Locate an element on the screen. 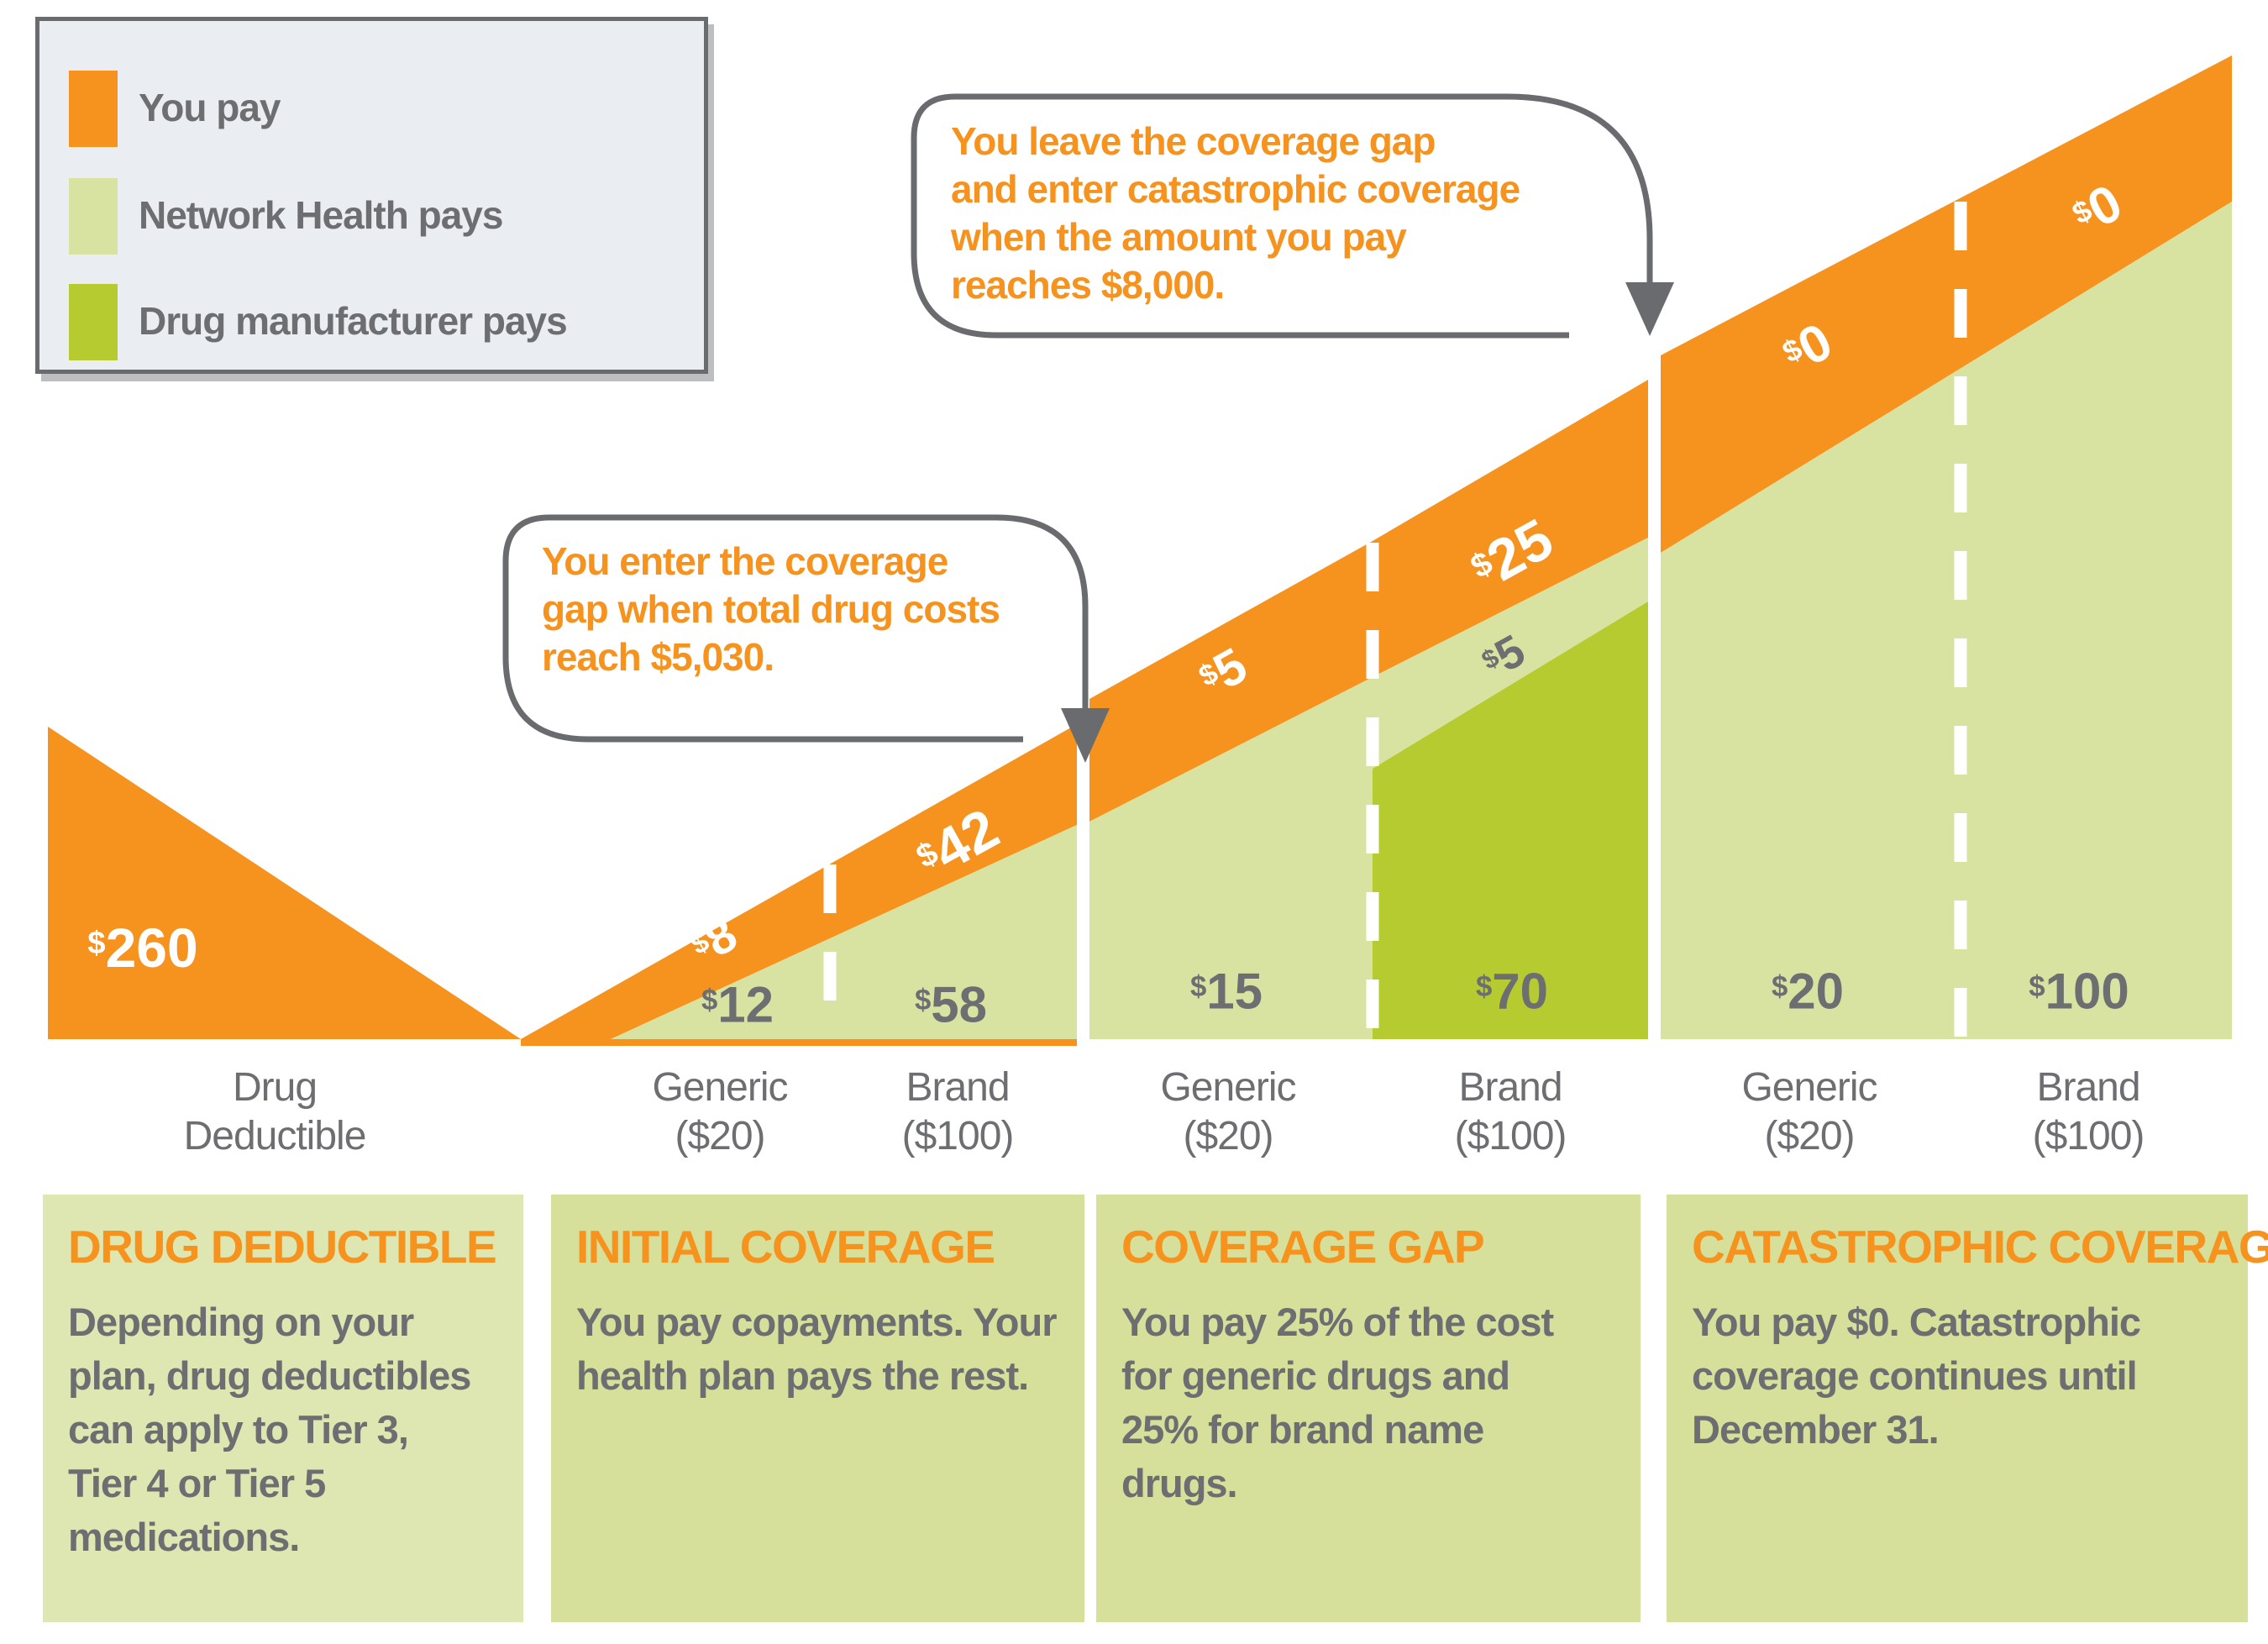 This screenshot has width=2268, height=1644. baseline-strip is located at coordinates (799, 1042).